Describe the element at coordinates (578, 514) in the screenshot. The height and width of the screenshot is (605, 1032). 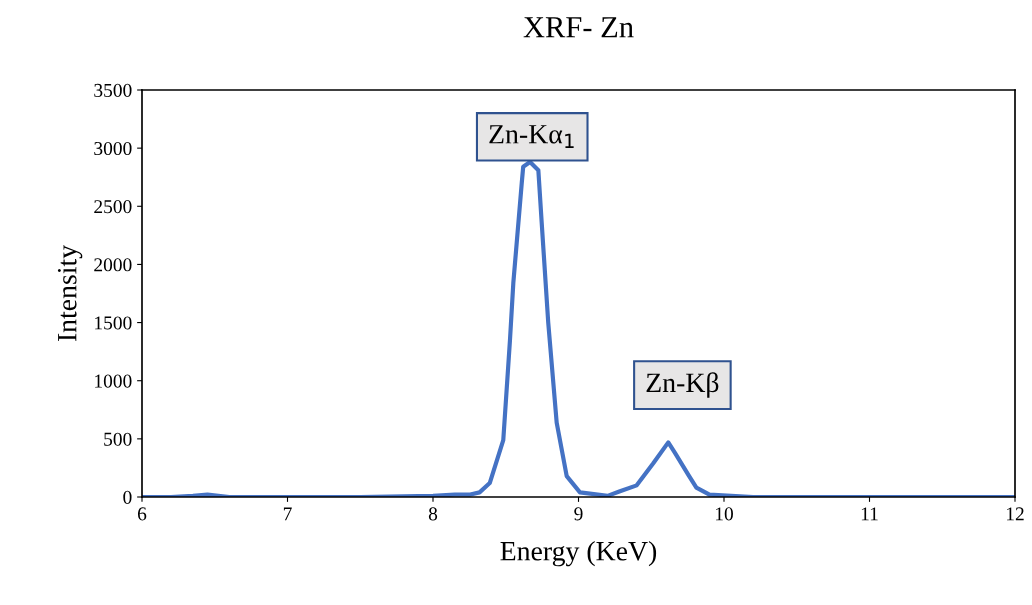
I see `x-tick-label: 9` at that location.